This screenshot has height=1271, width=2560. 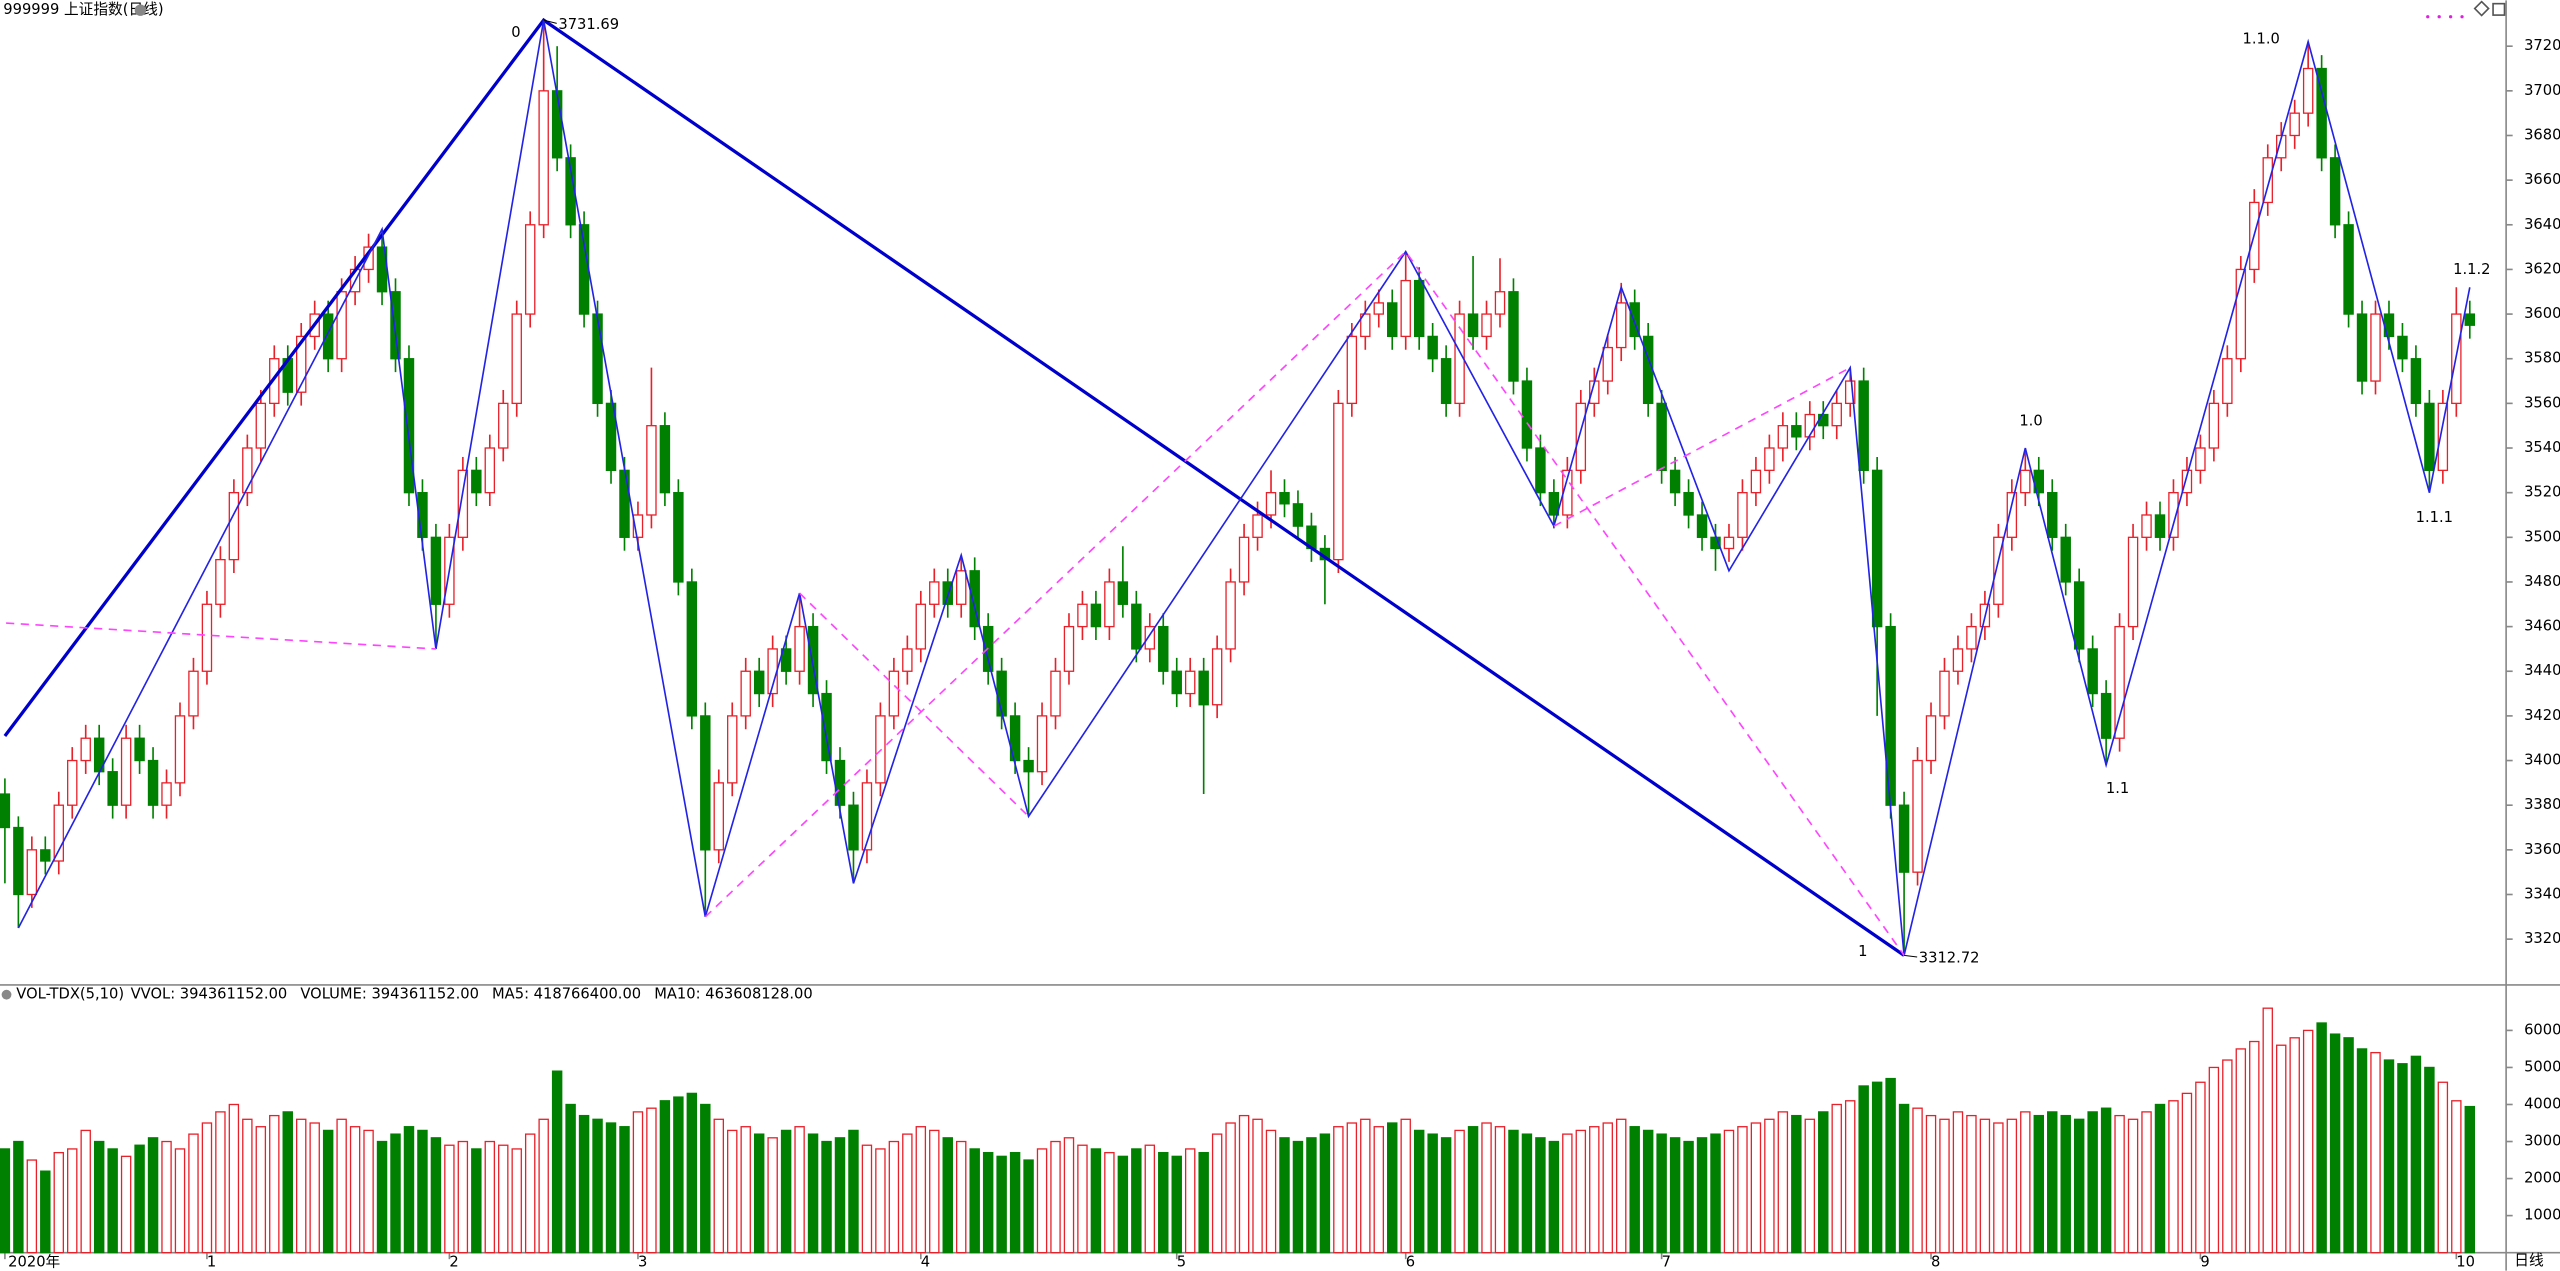 What do you see at coordinates (2542, 447) in the screenshot?
I see `y-tick-label: 3540` at bounding box center [2542, 447].